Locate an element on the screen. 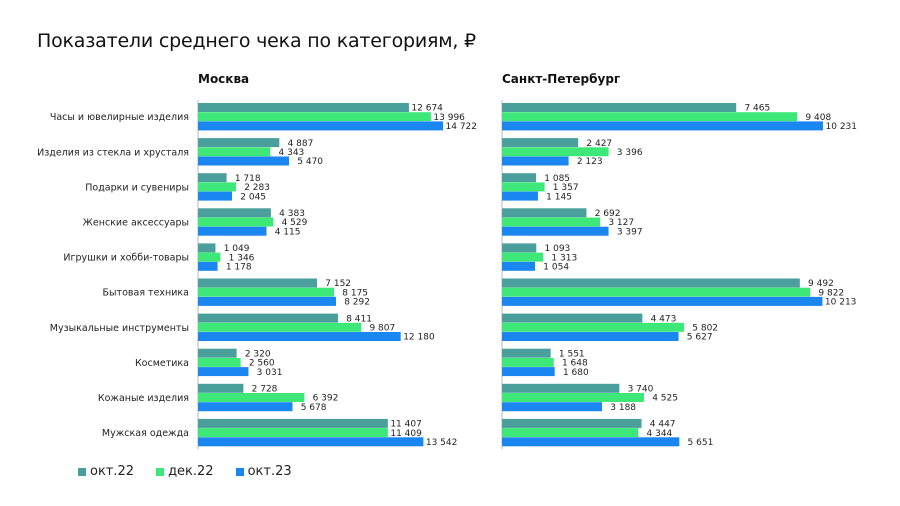 This screenshot has height=506, width=900. value-label-dek22: 4 343 is located at coordinates (292, 153).